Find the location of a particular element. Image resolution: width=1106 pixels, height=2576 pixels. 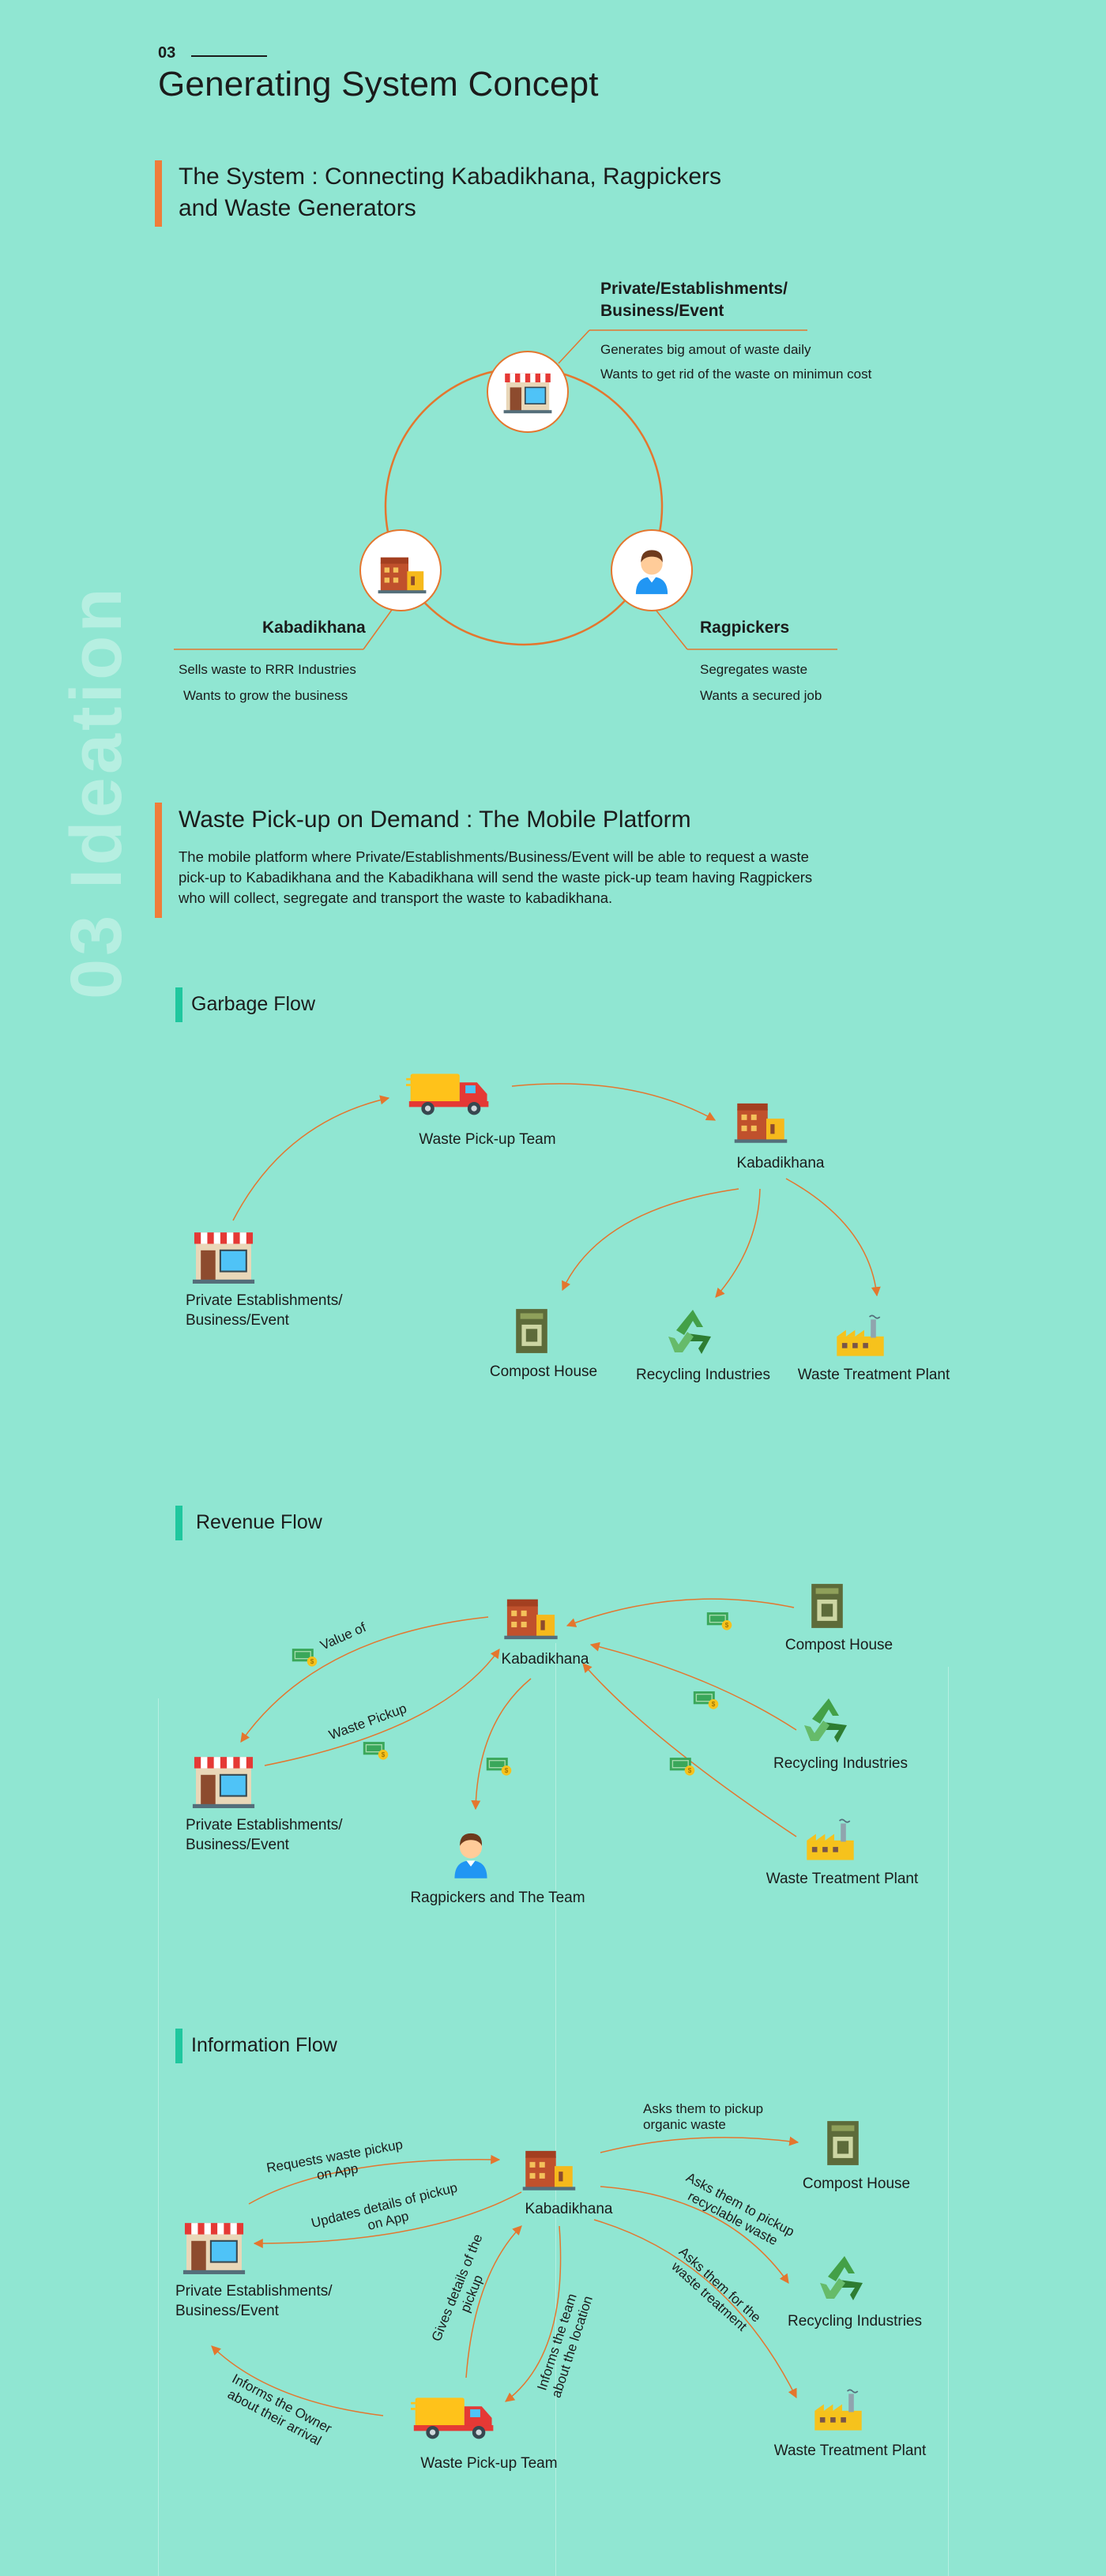

info-pickup-label: Waste Pick-up Team is located at coordinates (489, 2463).